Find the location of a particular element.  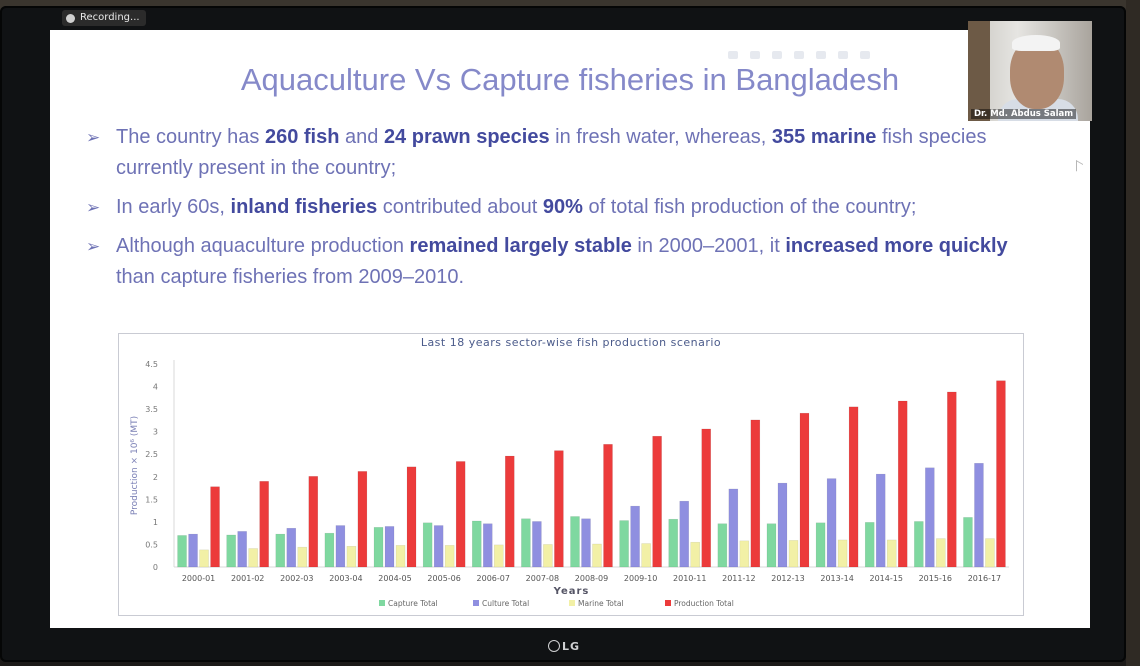

participant-shirt is located at coordinates (1038, 110).